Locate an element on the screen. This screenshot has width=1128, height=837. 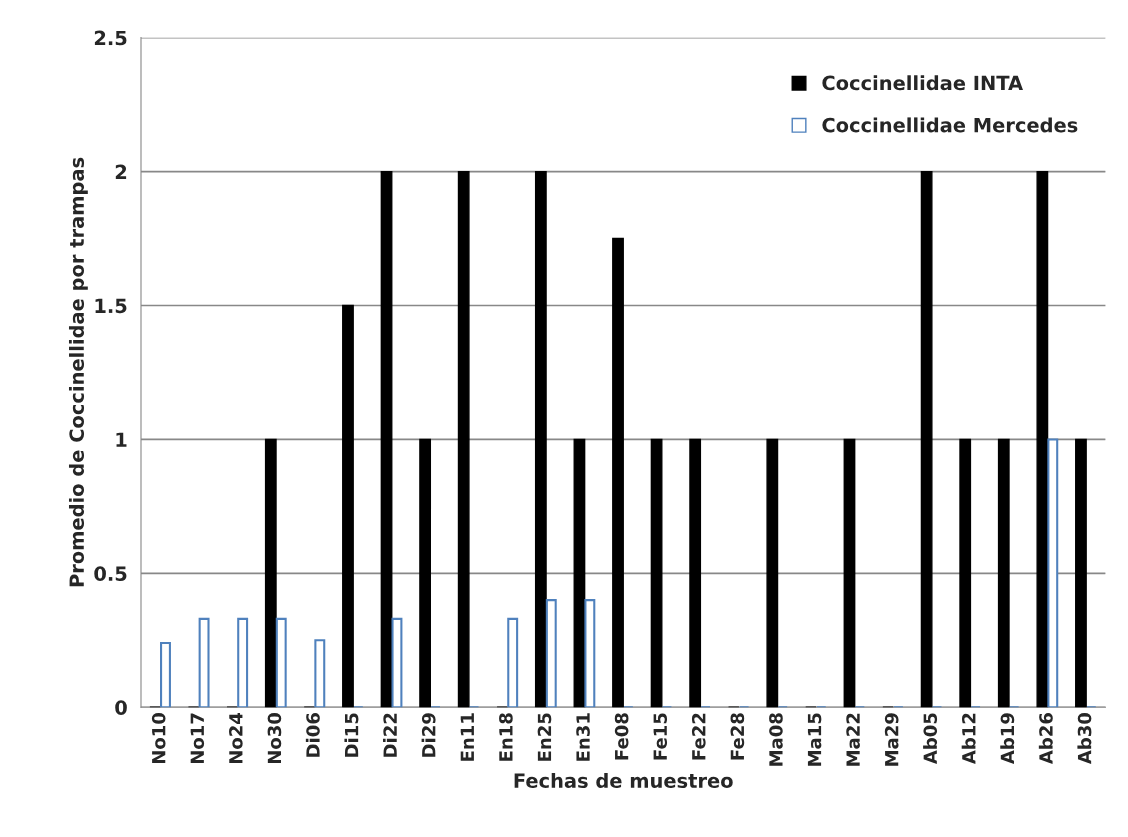
x-tick-label: Fe28 is located at coordinates (737, 736).